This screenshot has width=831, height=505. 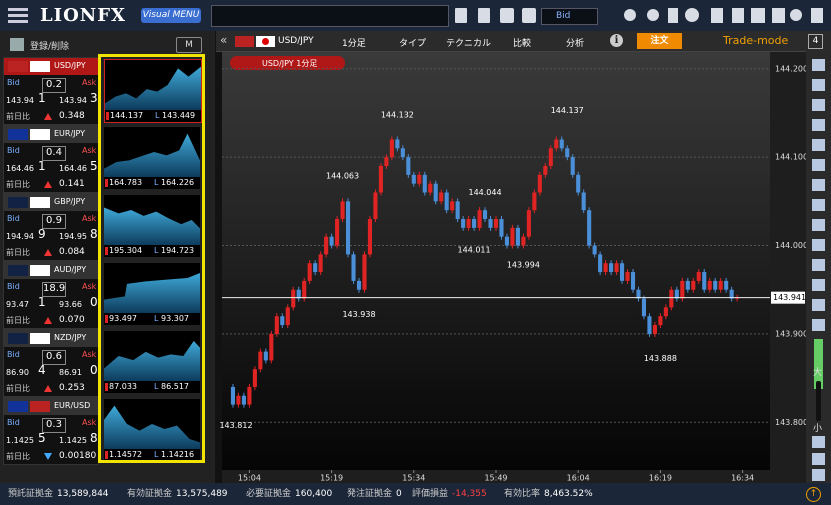 I want to click on visual-menu-button: Visual MENU, so click(x=171, y=15).